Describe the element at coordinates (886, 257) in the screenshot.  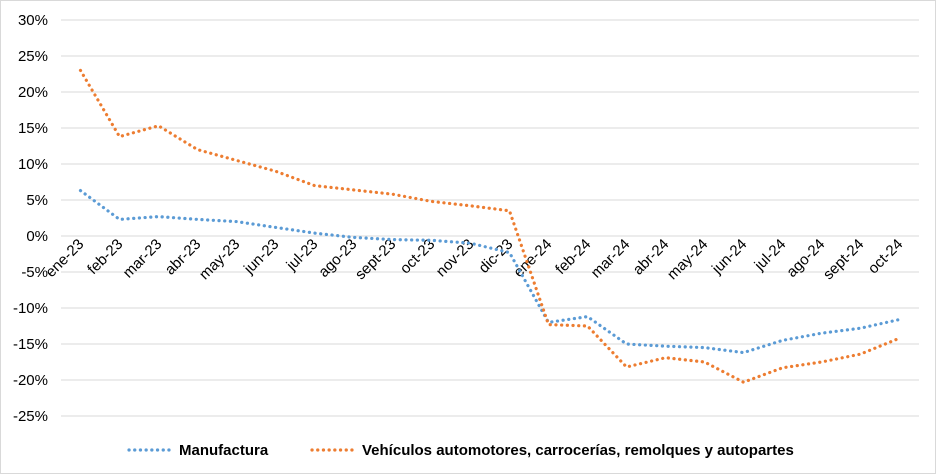
I see `x-tick-label: oct-24` at that location.